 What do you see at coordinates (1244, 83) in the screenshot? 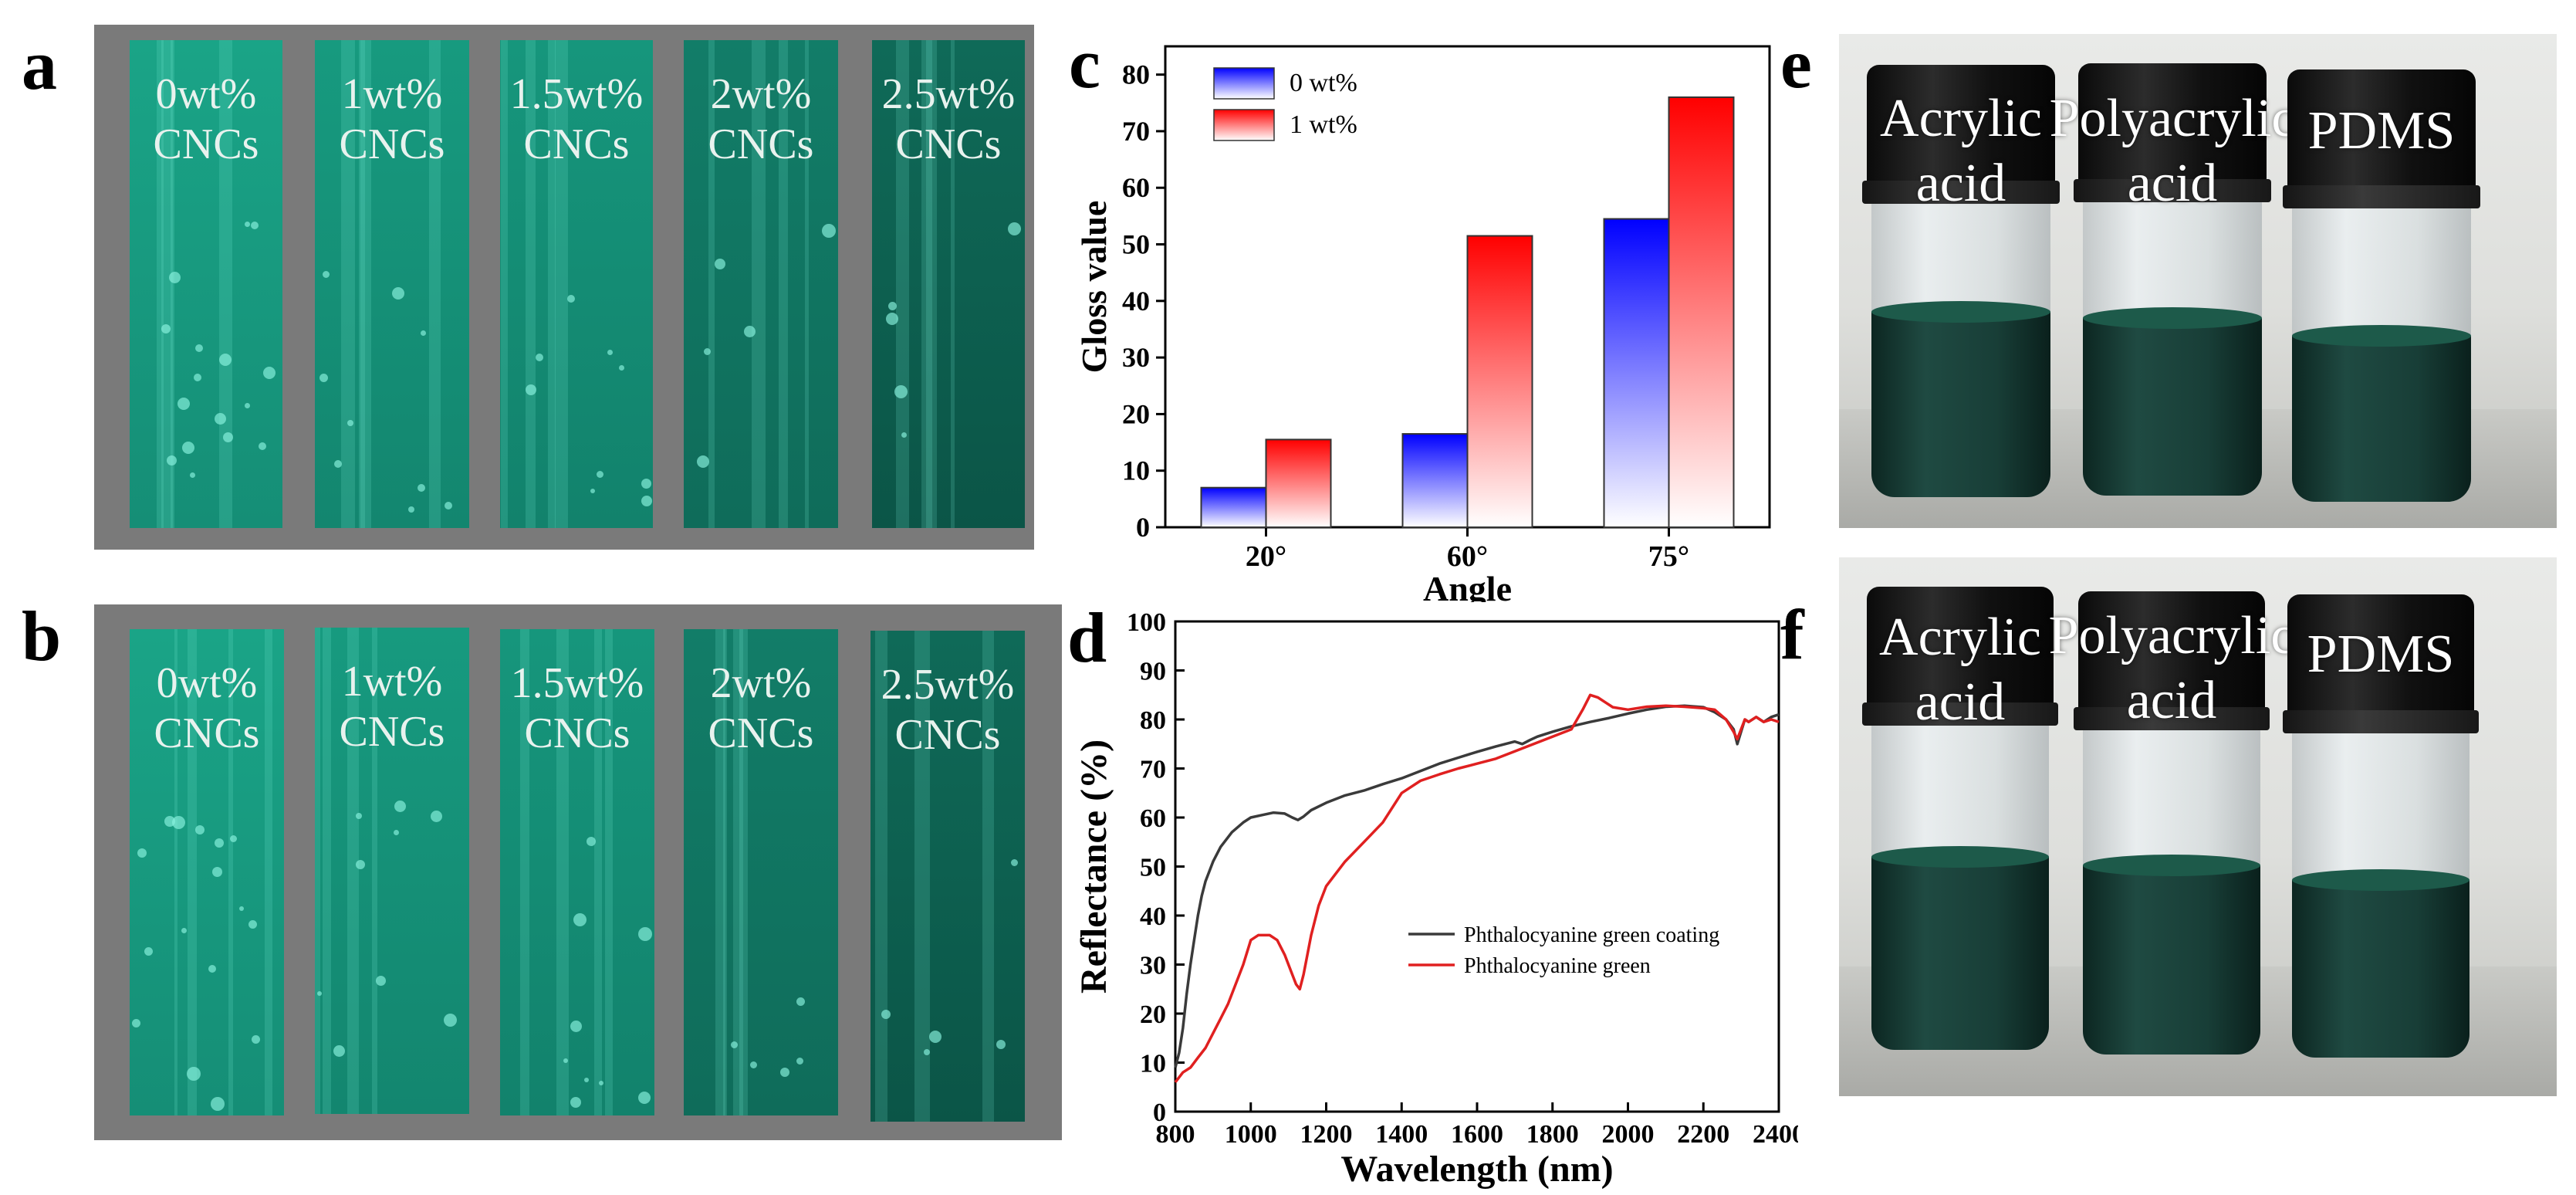
I see `legend-swatch` at bounding box center [1244, 83].